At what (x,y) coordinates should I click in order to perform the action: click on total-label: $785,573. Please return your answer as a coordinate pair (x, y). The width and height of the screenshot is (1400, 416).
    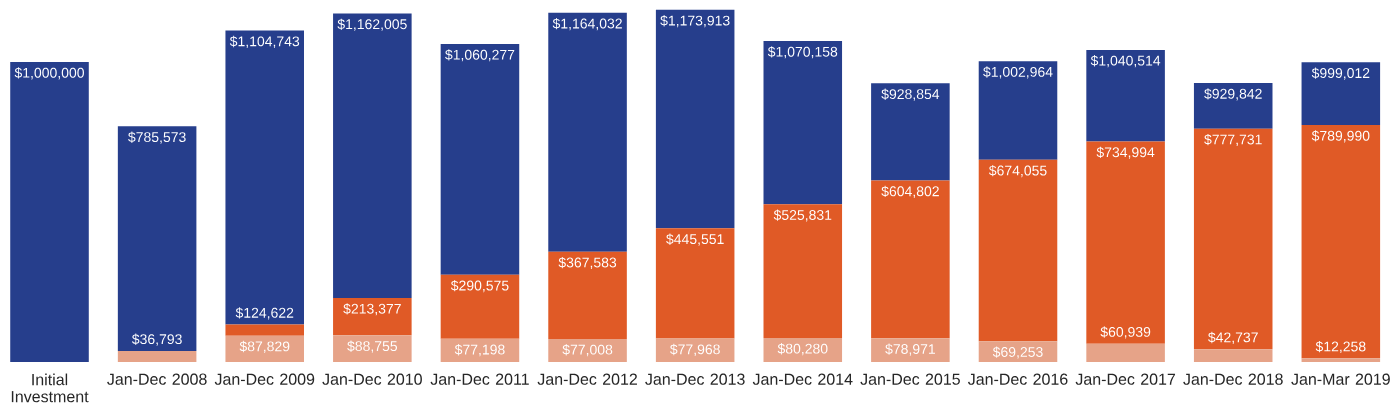
    Looking at the image, I should click on (157, 137).